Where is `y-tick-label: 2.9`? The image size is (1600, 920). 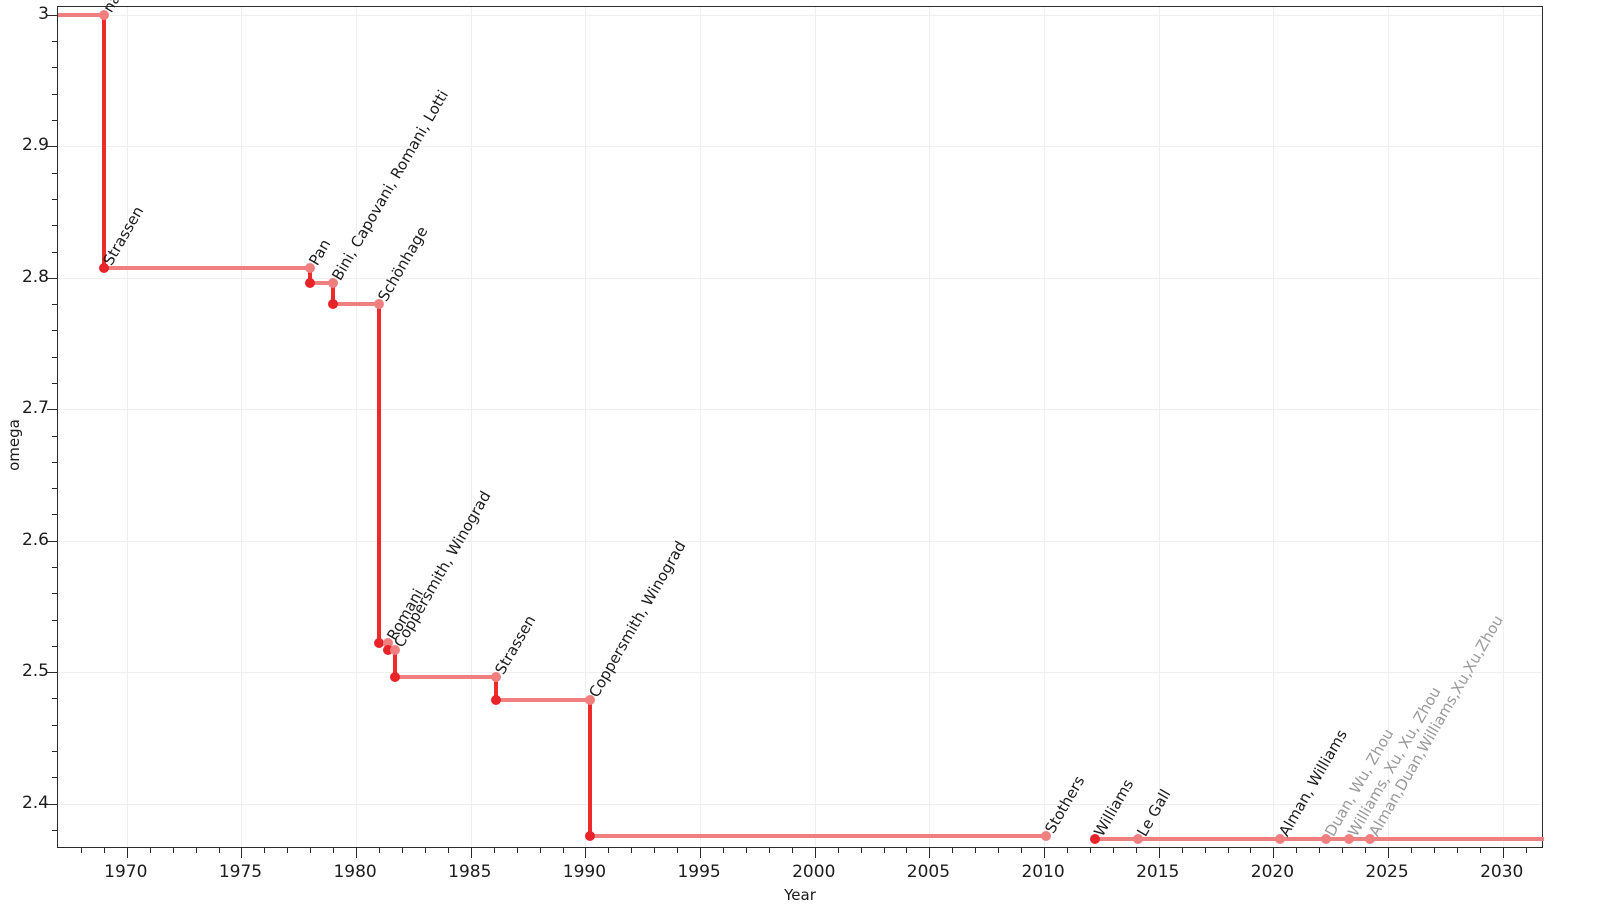 y-tick-label: 2.9 is located at coordinates (35, 145).